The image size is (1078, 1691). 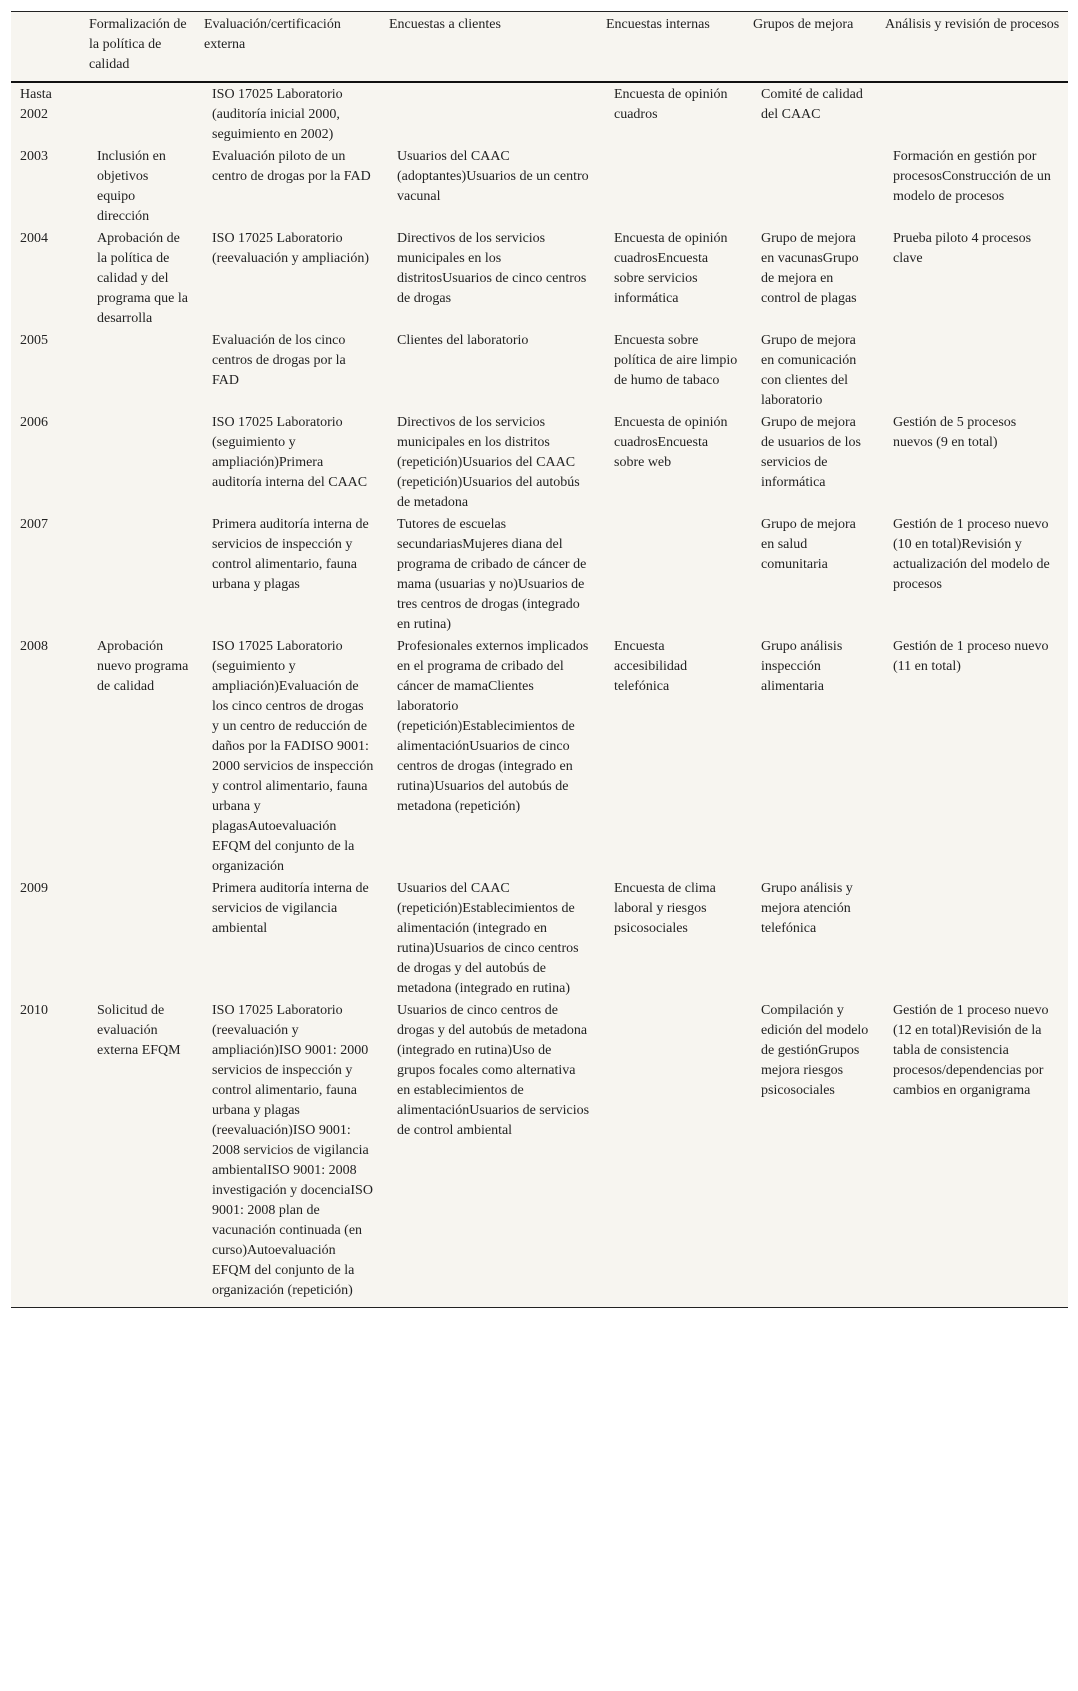 What do you see at coordinates (36, 104) in the screenshot?
I see `cell-year: Hasta 2002` at bounding box center [36, 104].